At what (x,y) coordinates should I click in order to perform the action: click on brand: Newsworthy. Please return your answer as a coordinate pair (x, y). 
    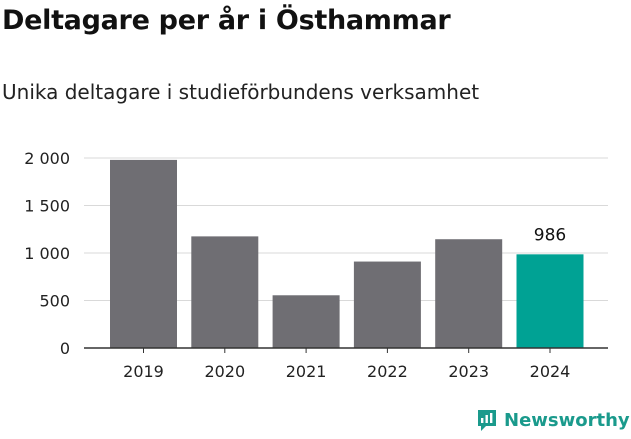
    Looking at the image, I should click on (553, 420).